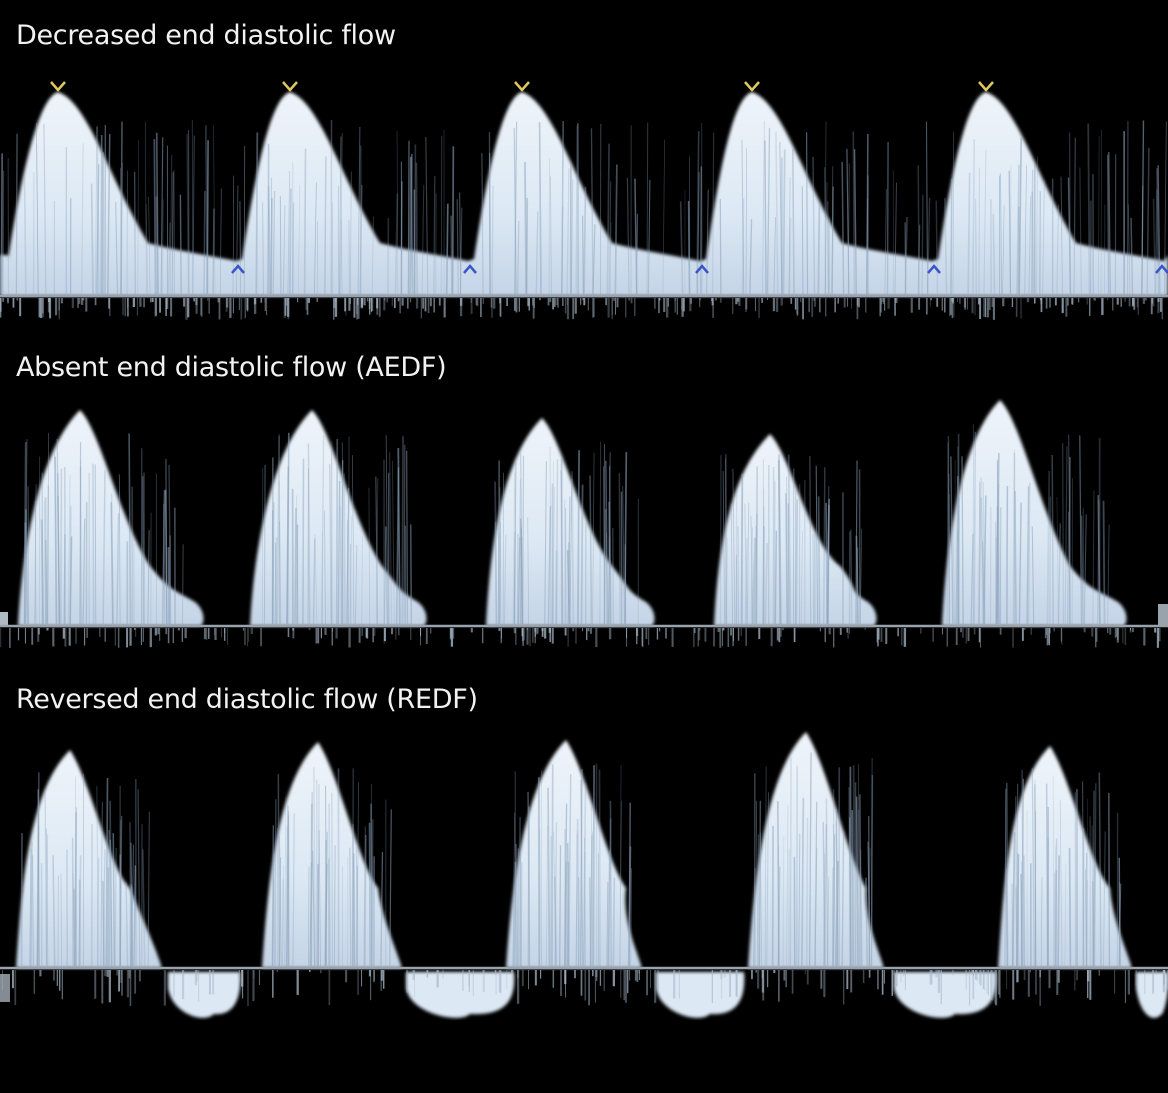 This screenshot has height=1093, width=1168. What do you see at coordinates (247, 699) in the screenshot?
I see `panel-title: Reversed end diastolic flow (REDF)` at bounding box center [247, 699].